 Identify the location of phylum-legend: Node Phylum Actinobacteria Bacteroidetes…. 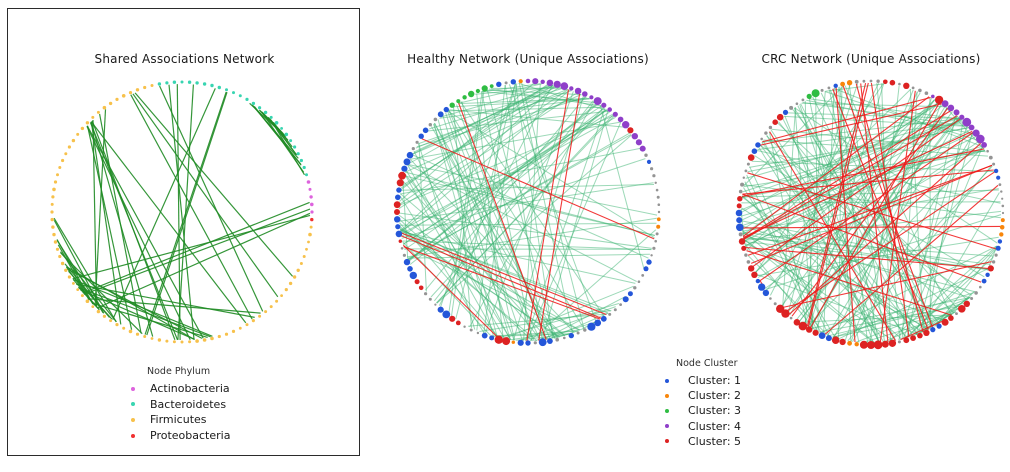
(179, 404).